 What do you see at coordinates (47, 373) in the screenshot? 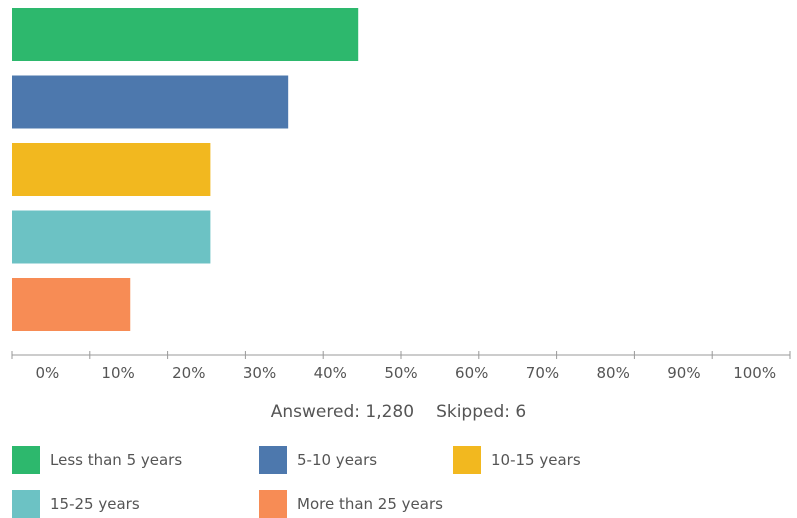
I see `x-tick-label: 0%` at bounding box center [47, 373].